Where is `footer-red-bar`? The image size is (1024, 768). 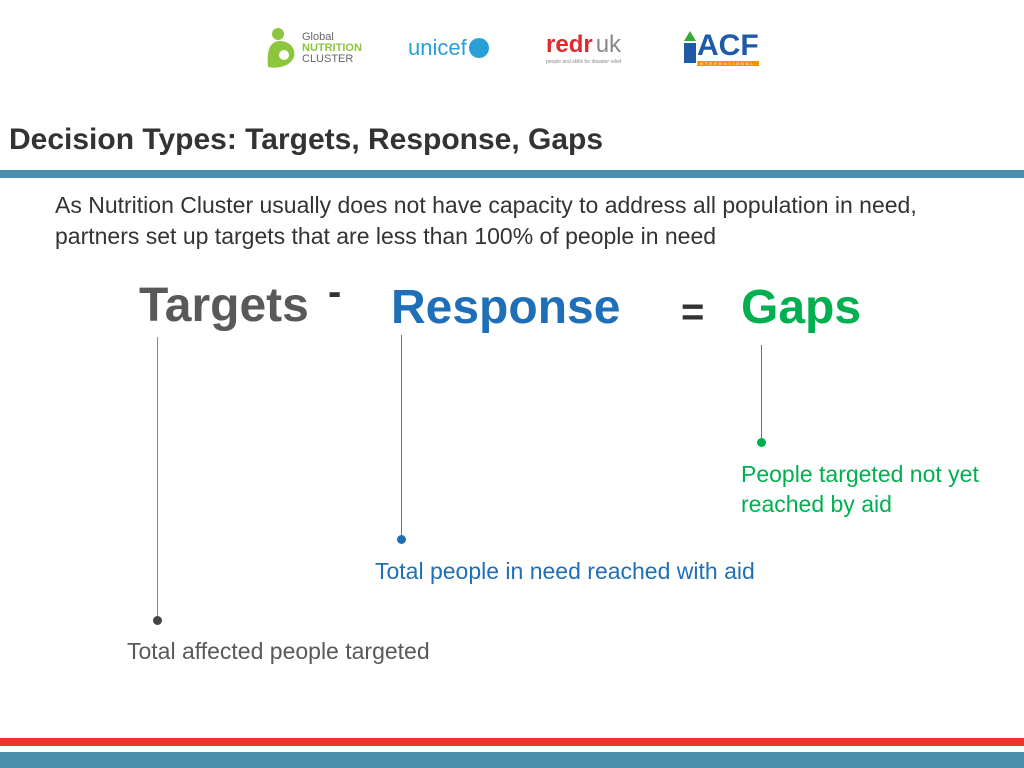
footer-red-bar is located at coordinates (512, 742).